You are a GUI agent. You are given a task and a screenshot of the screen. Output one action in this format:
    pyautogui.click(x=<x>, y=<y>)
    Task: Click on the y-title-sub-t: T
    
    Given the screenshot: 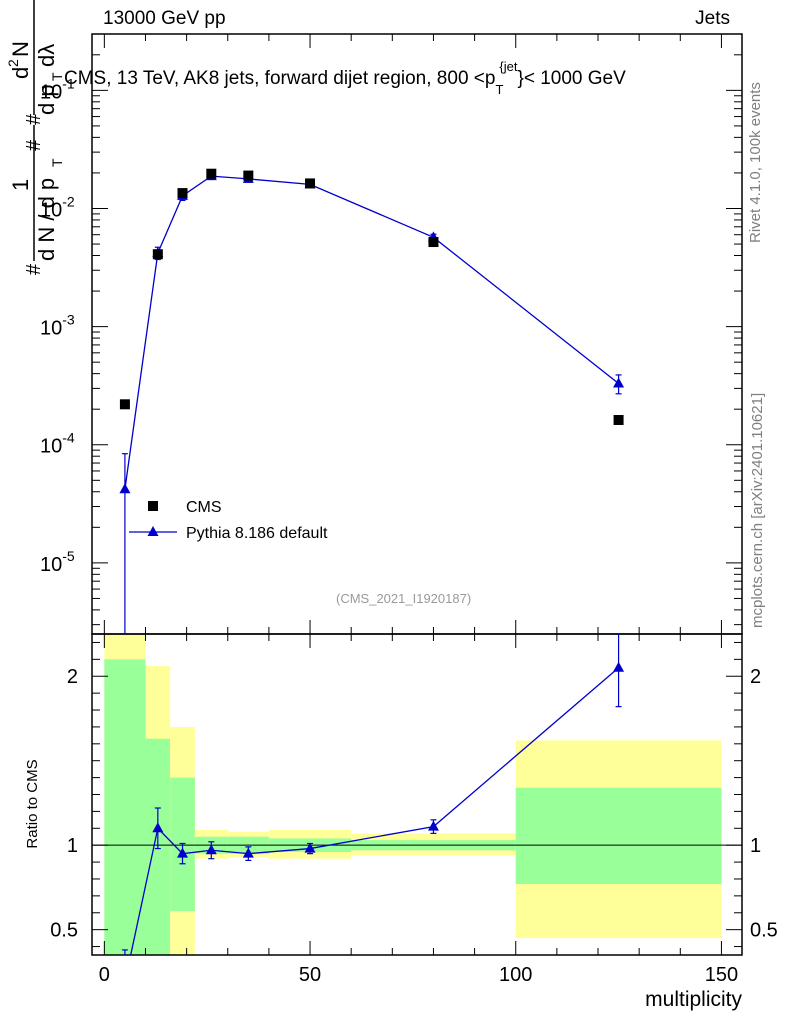 What is the action you would take?
    pyautogui.click(x=57, y=162)
    